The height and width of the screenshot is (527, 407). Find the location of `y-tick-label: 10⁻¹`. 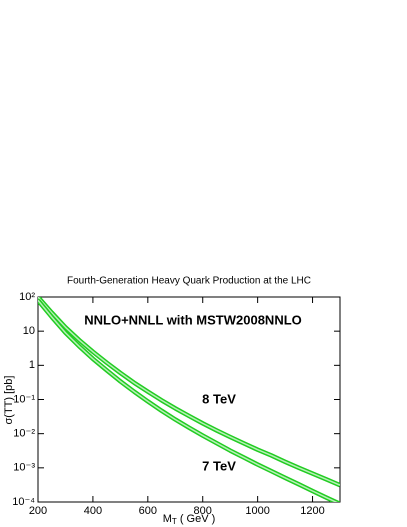

y-tick-label: 10⁻¹ is located at coordinates (24, 399).